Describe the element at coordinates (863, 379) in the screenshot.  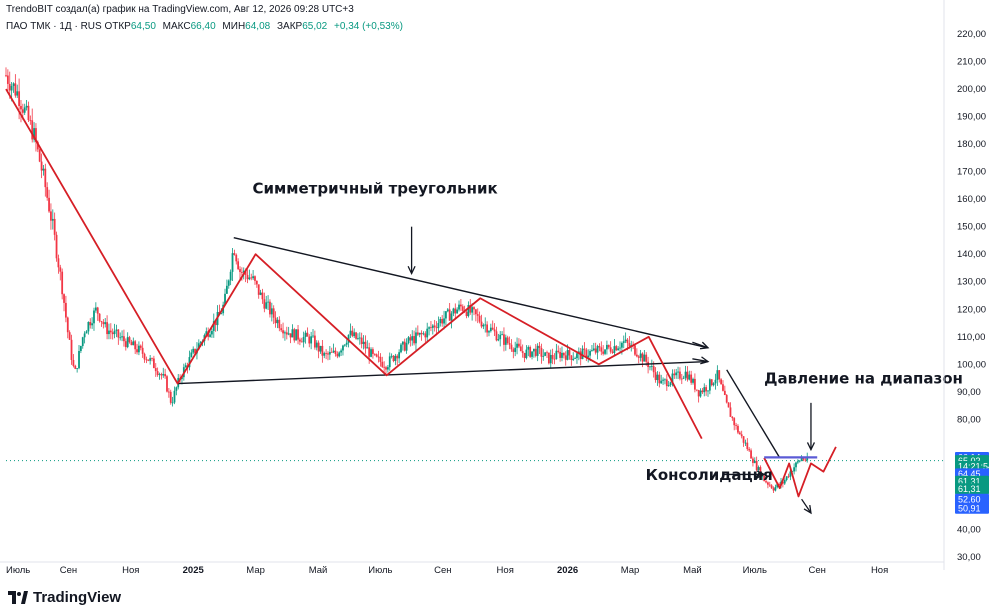
I see `annotation-label: Давление на диапазон` at that location.